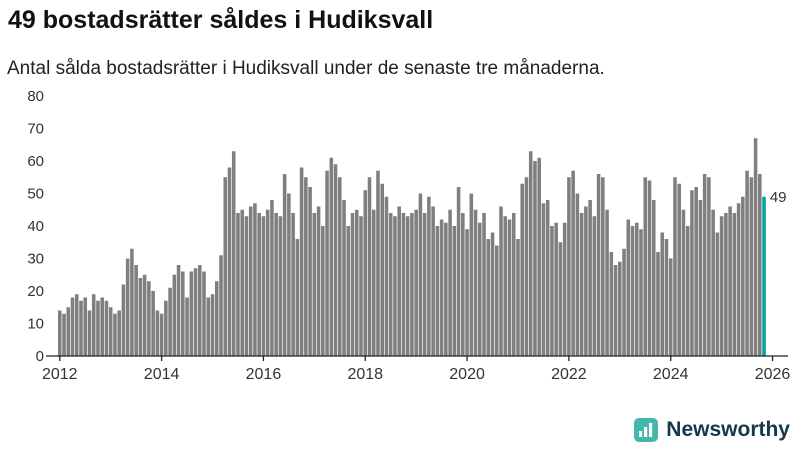 Image resolution: width=800 pixels, height=450 pixels. Describe the element at coordinates (40, 356) in the screenshot. I see `y-tick-label: 0` at that location.